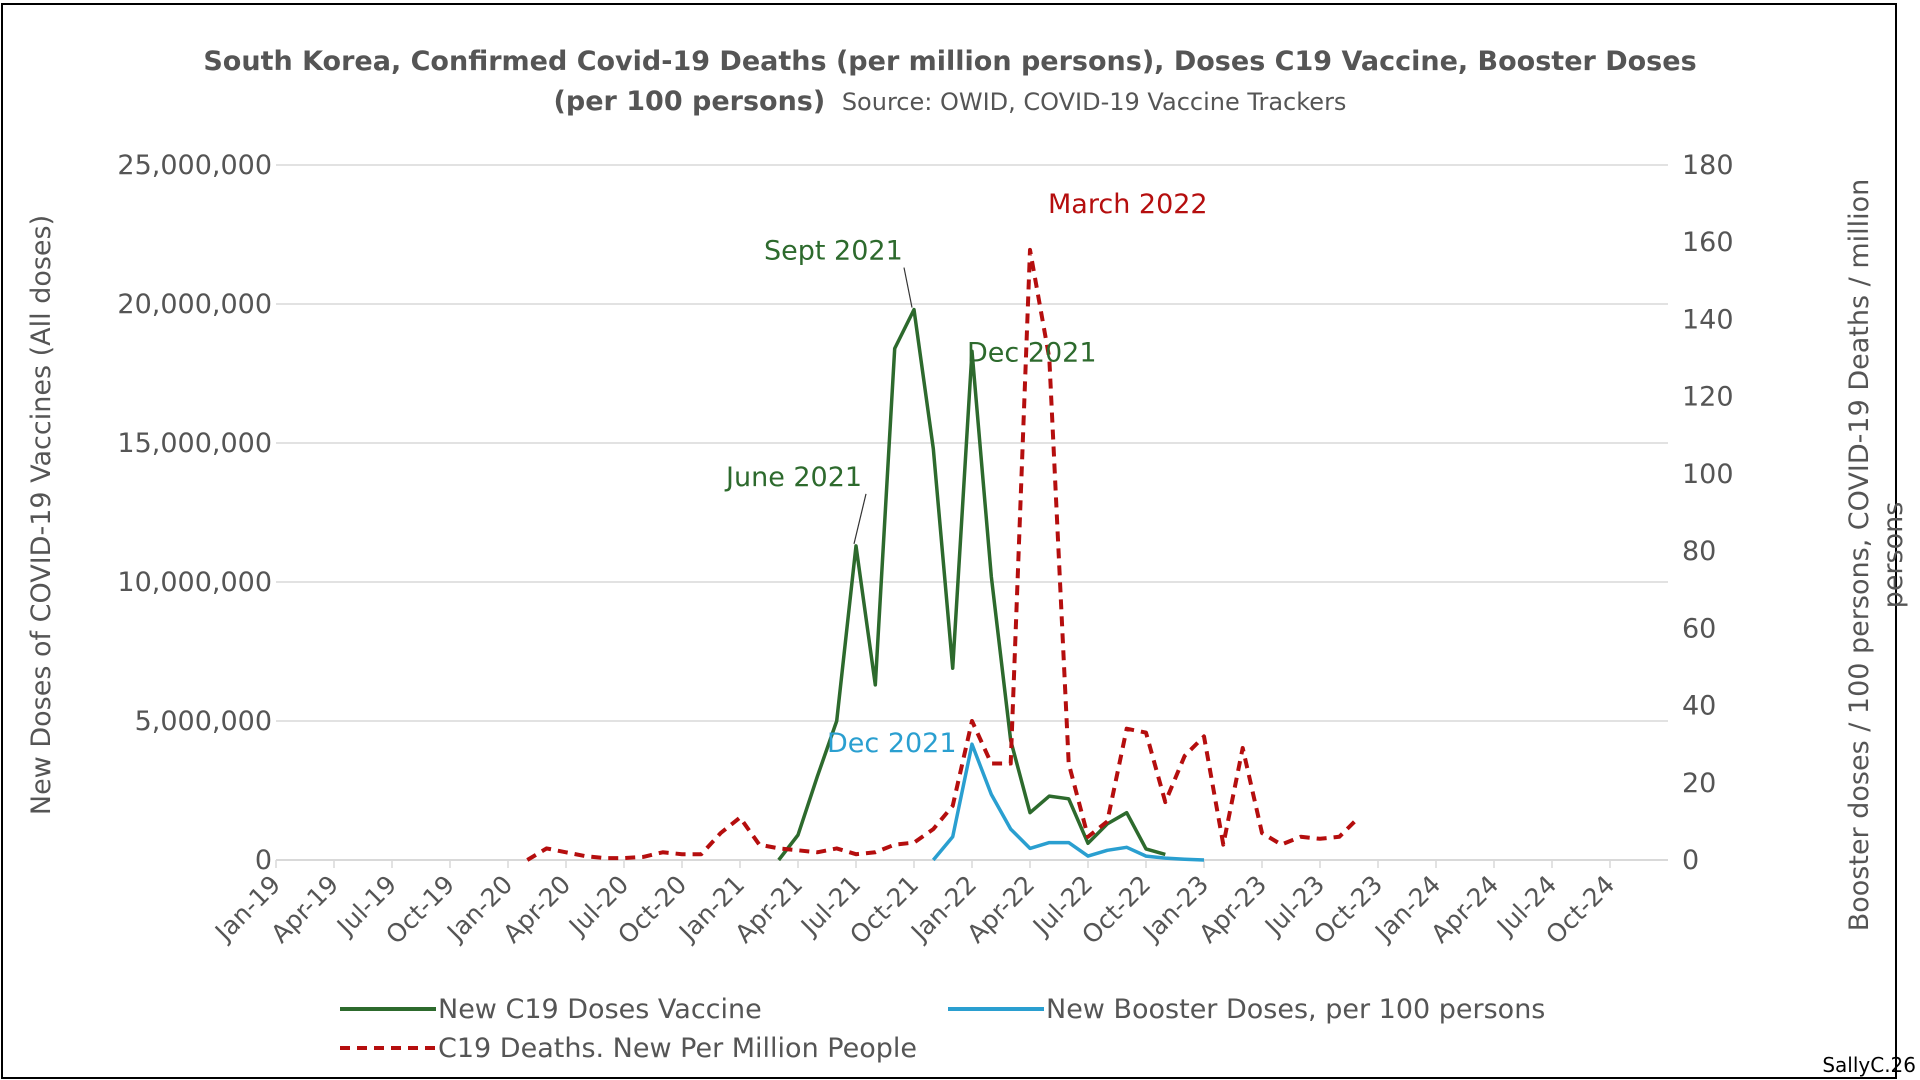 This screenshot has height=1080, width=1920. Describe the element at coordinates (1869, 1065) in the screenshot. I see `credit-label: SallyC.26` at that location.